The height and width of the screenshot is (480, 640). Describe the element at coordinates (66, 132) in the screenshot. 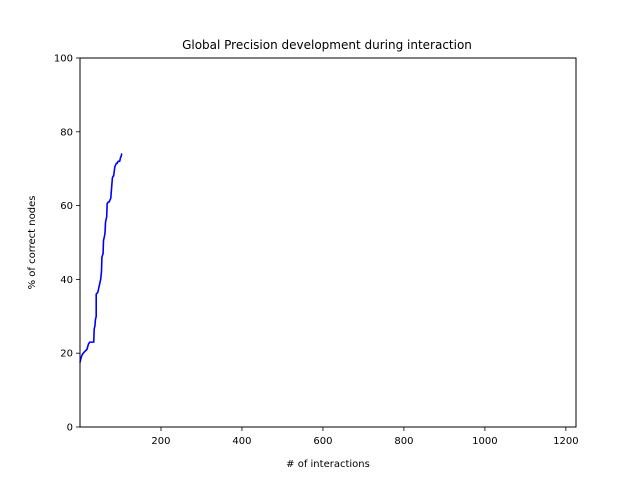

I see `y-tick-label: 80` at that location.